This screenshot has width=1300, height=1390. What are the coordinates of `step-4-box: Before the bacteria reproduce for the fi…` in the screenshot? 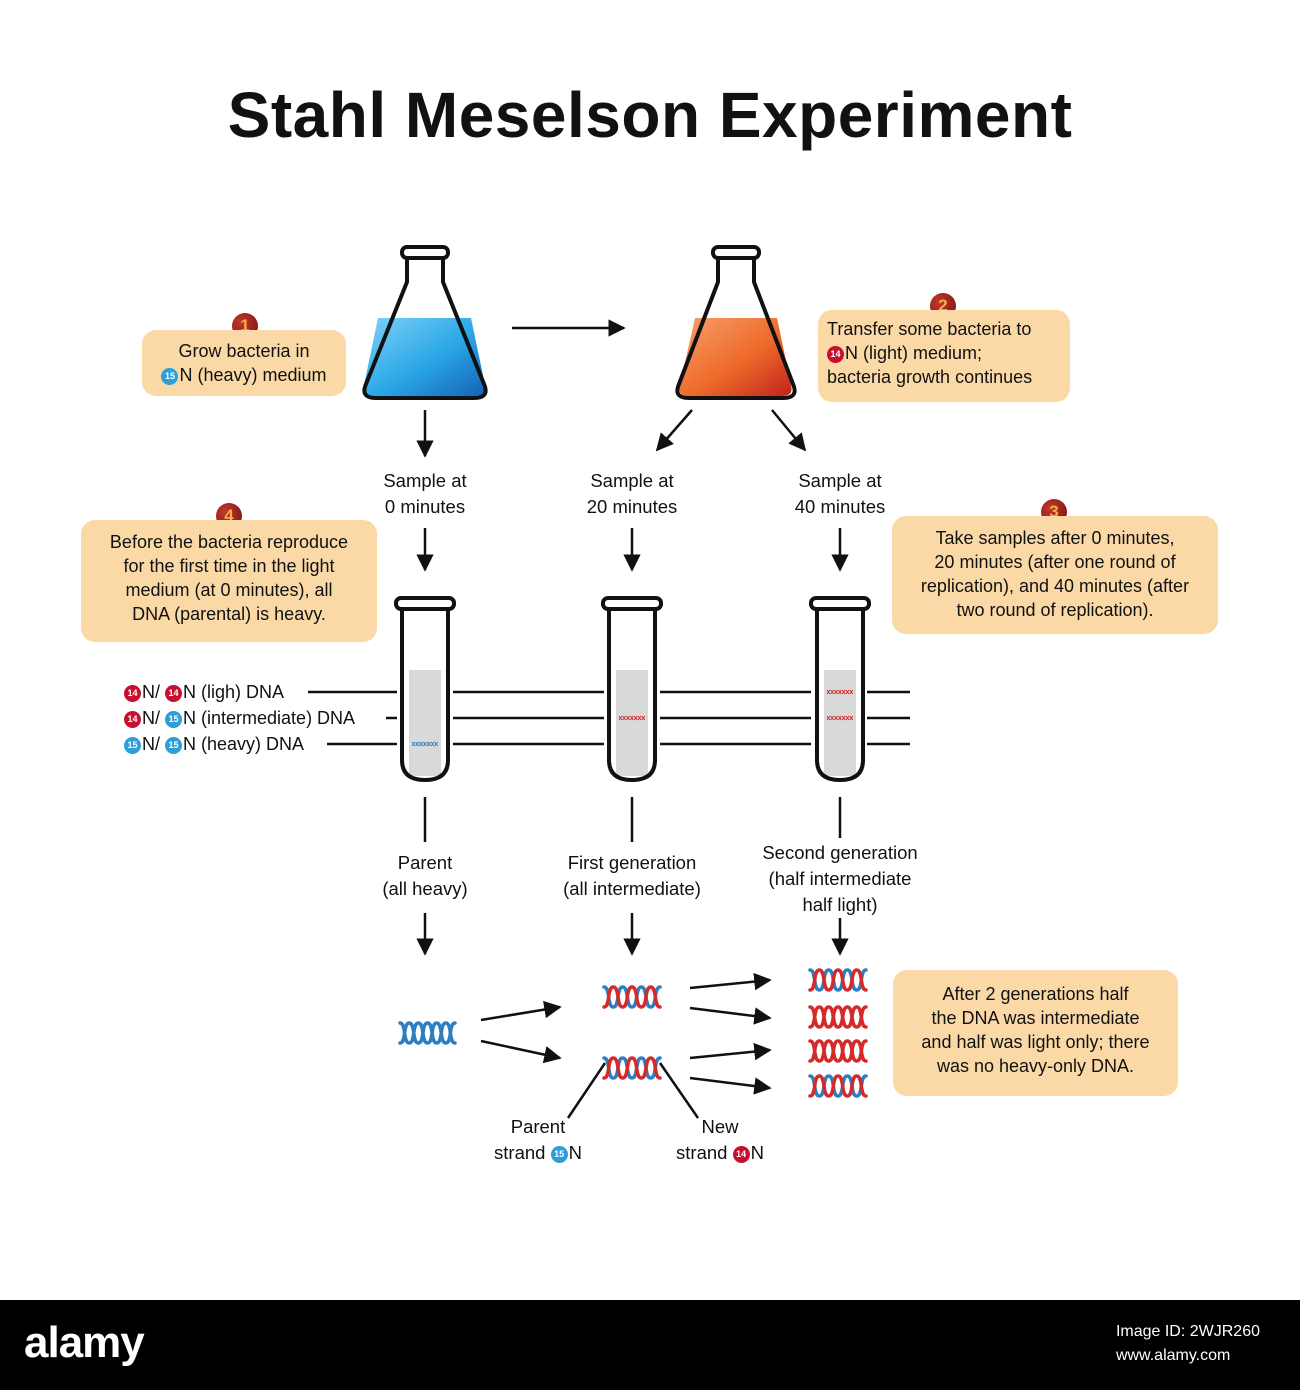 It's located at (229, 581).